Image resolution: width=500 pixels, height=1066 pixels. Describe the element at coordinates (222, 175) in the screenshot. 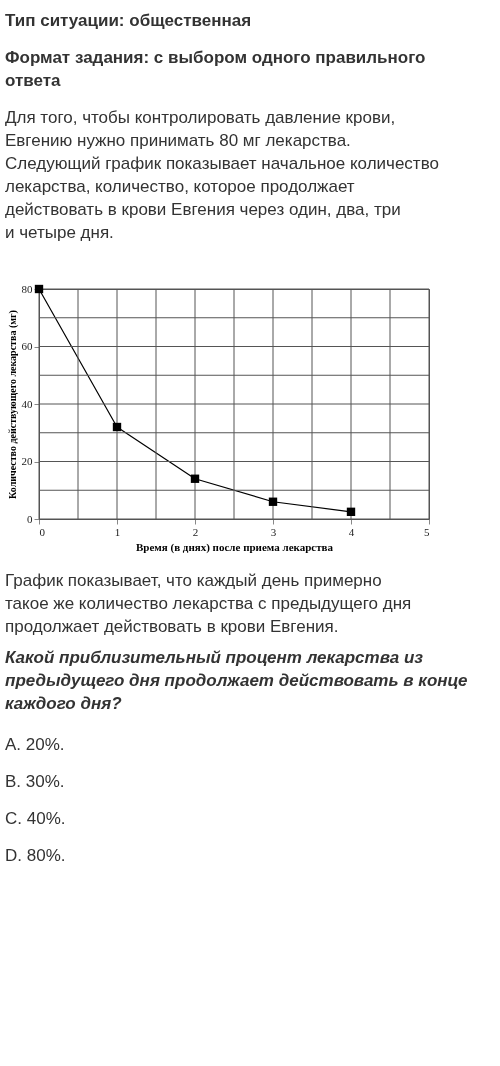

I see `text: Для того, чтобы контролировать давление крови, Евгению нужно принимать 80 мг лекарства. Следующий график показывает начальное количество лекарства, количество, которое продолжает действовать в крови Евгения через один, два, три и четыре дня.` at that location.